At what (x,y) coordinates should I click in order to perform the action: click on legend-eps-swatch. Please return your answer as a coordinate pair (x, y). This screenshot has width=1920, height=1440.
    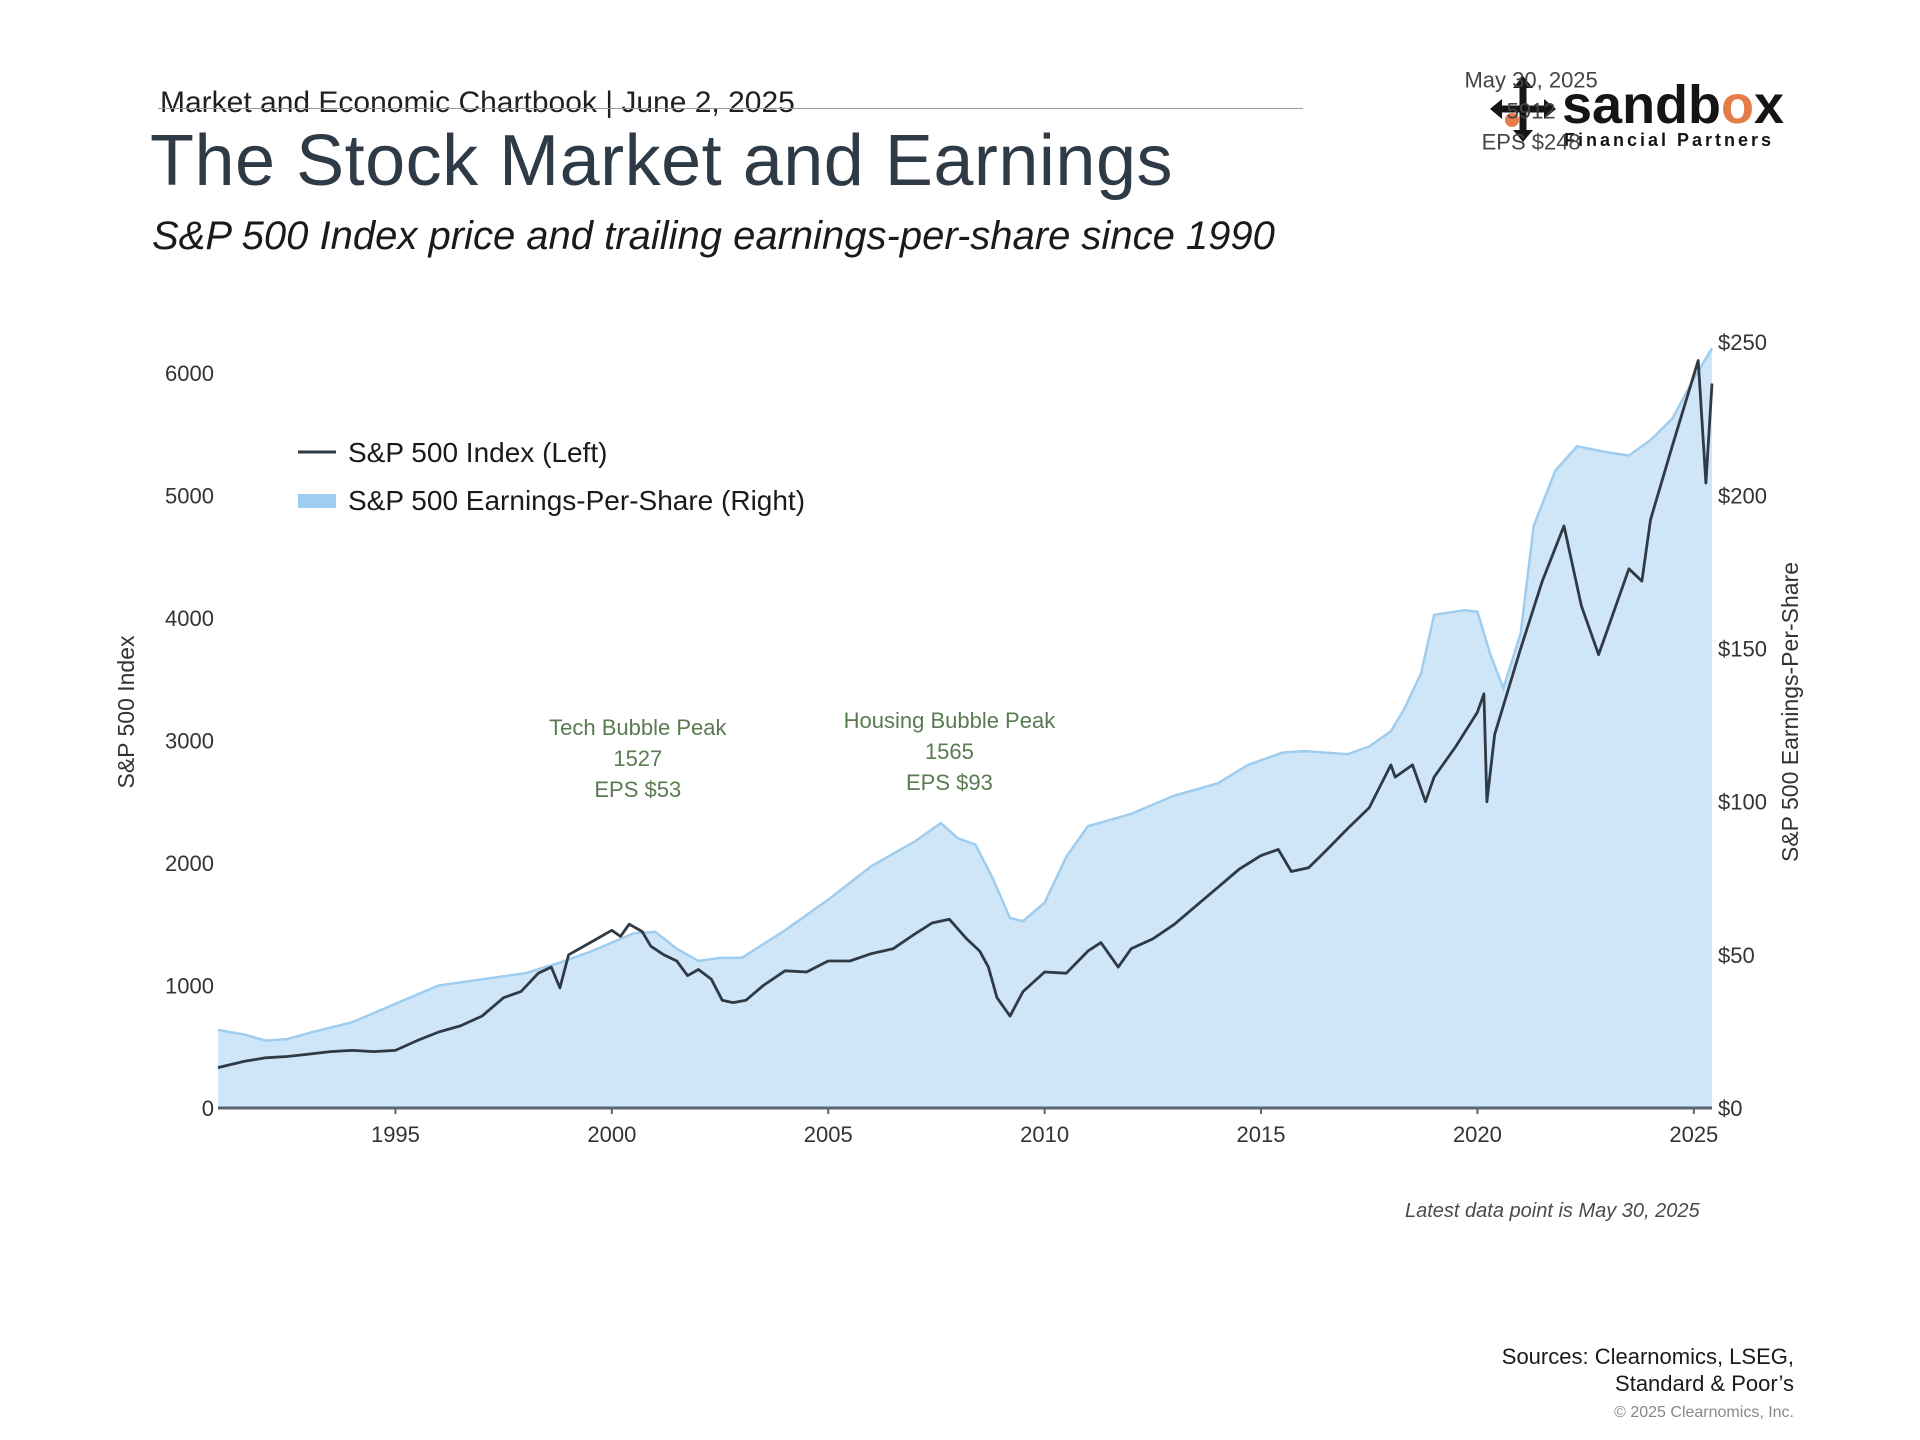
    Looking at the image, I should click on (317, 501).